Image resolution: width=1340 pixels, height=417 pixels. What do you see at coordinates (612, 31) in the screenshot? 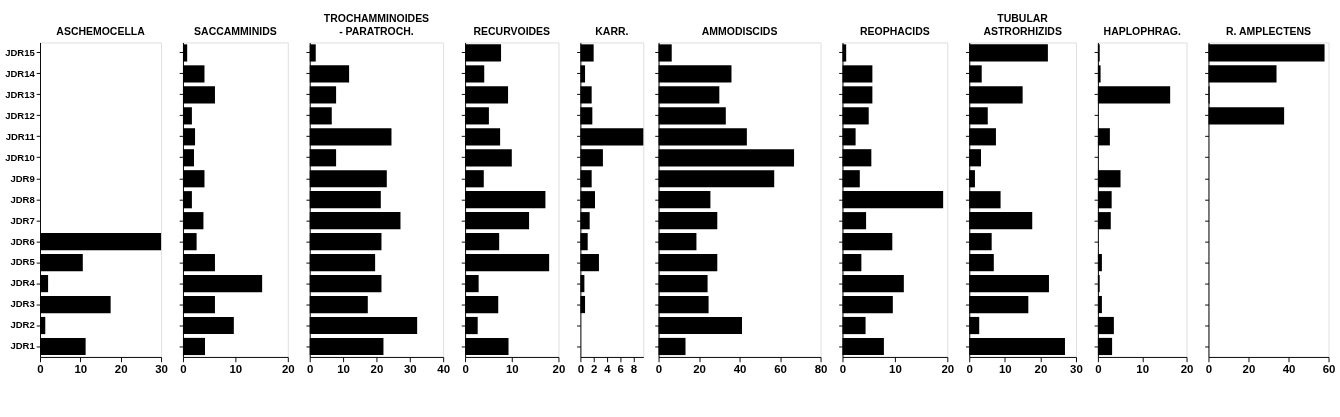
I see `chart-title: KARR.` at bounding box center [612, 31].